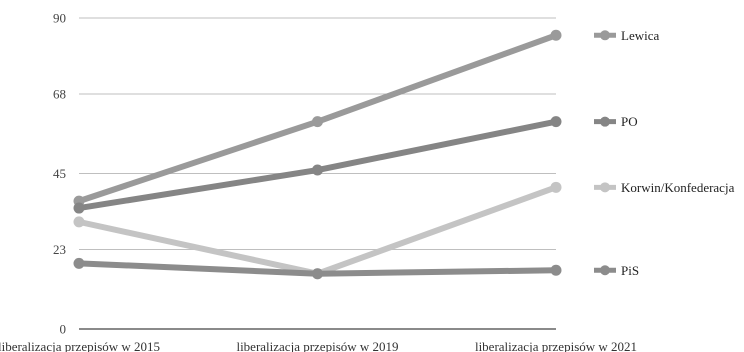 The height and width of the screenshot is (352, 744). What do you see at coordinates (80, 345) in the screenshot?
I see `x-tick-label: liberalizacja przepisów w 2015` at bounding box center [80, 345].